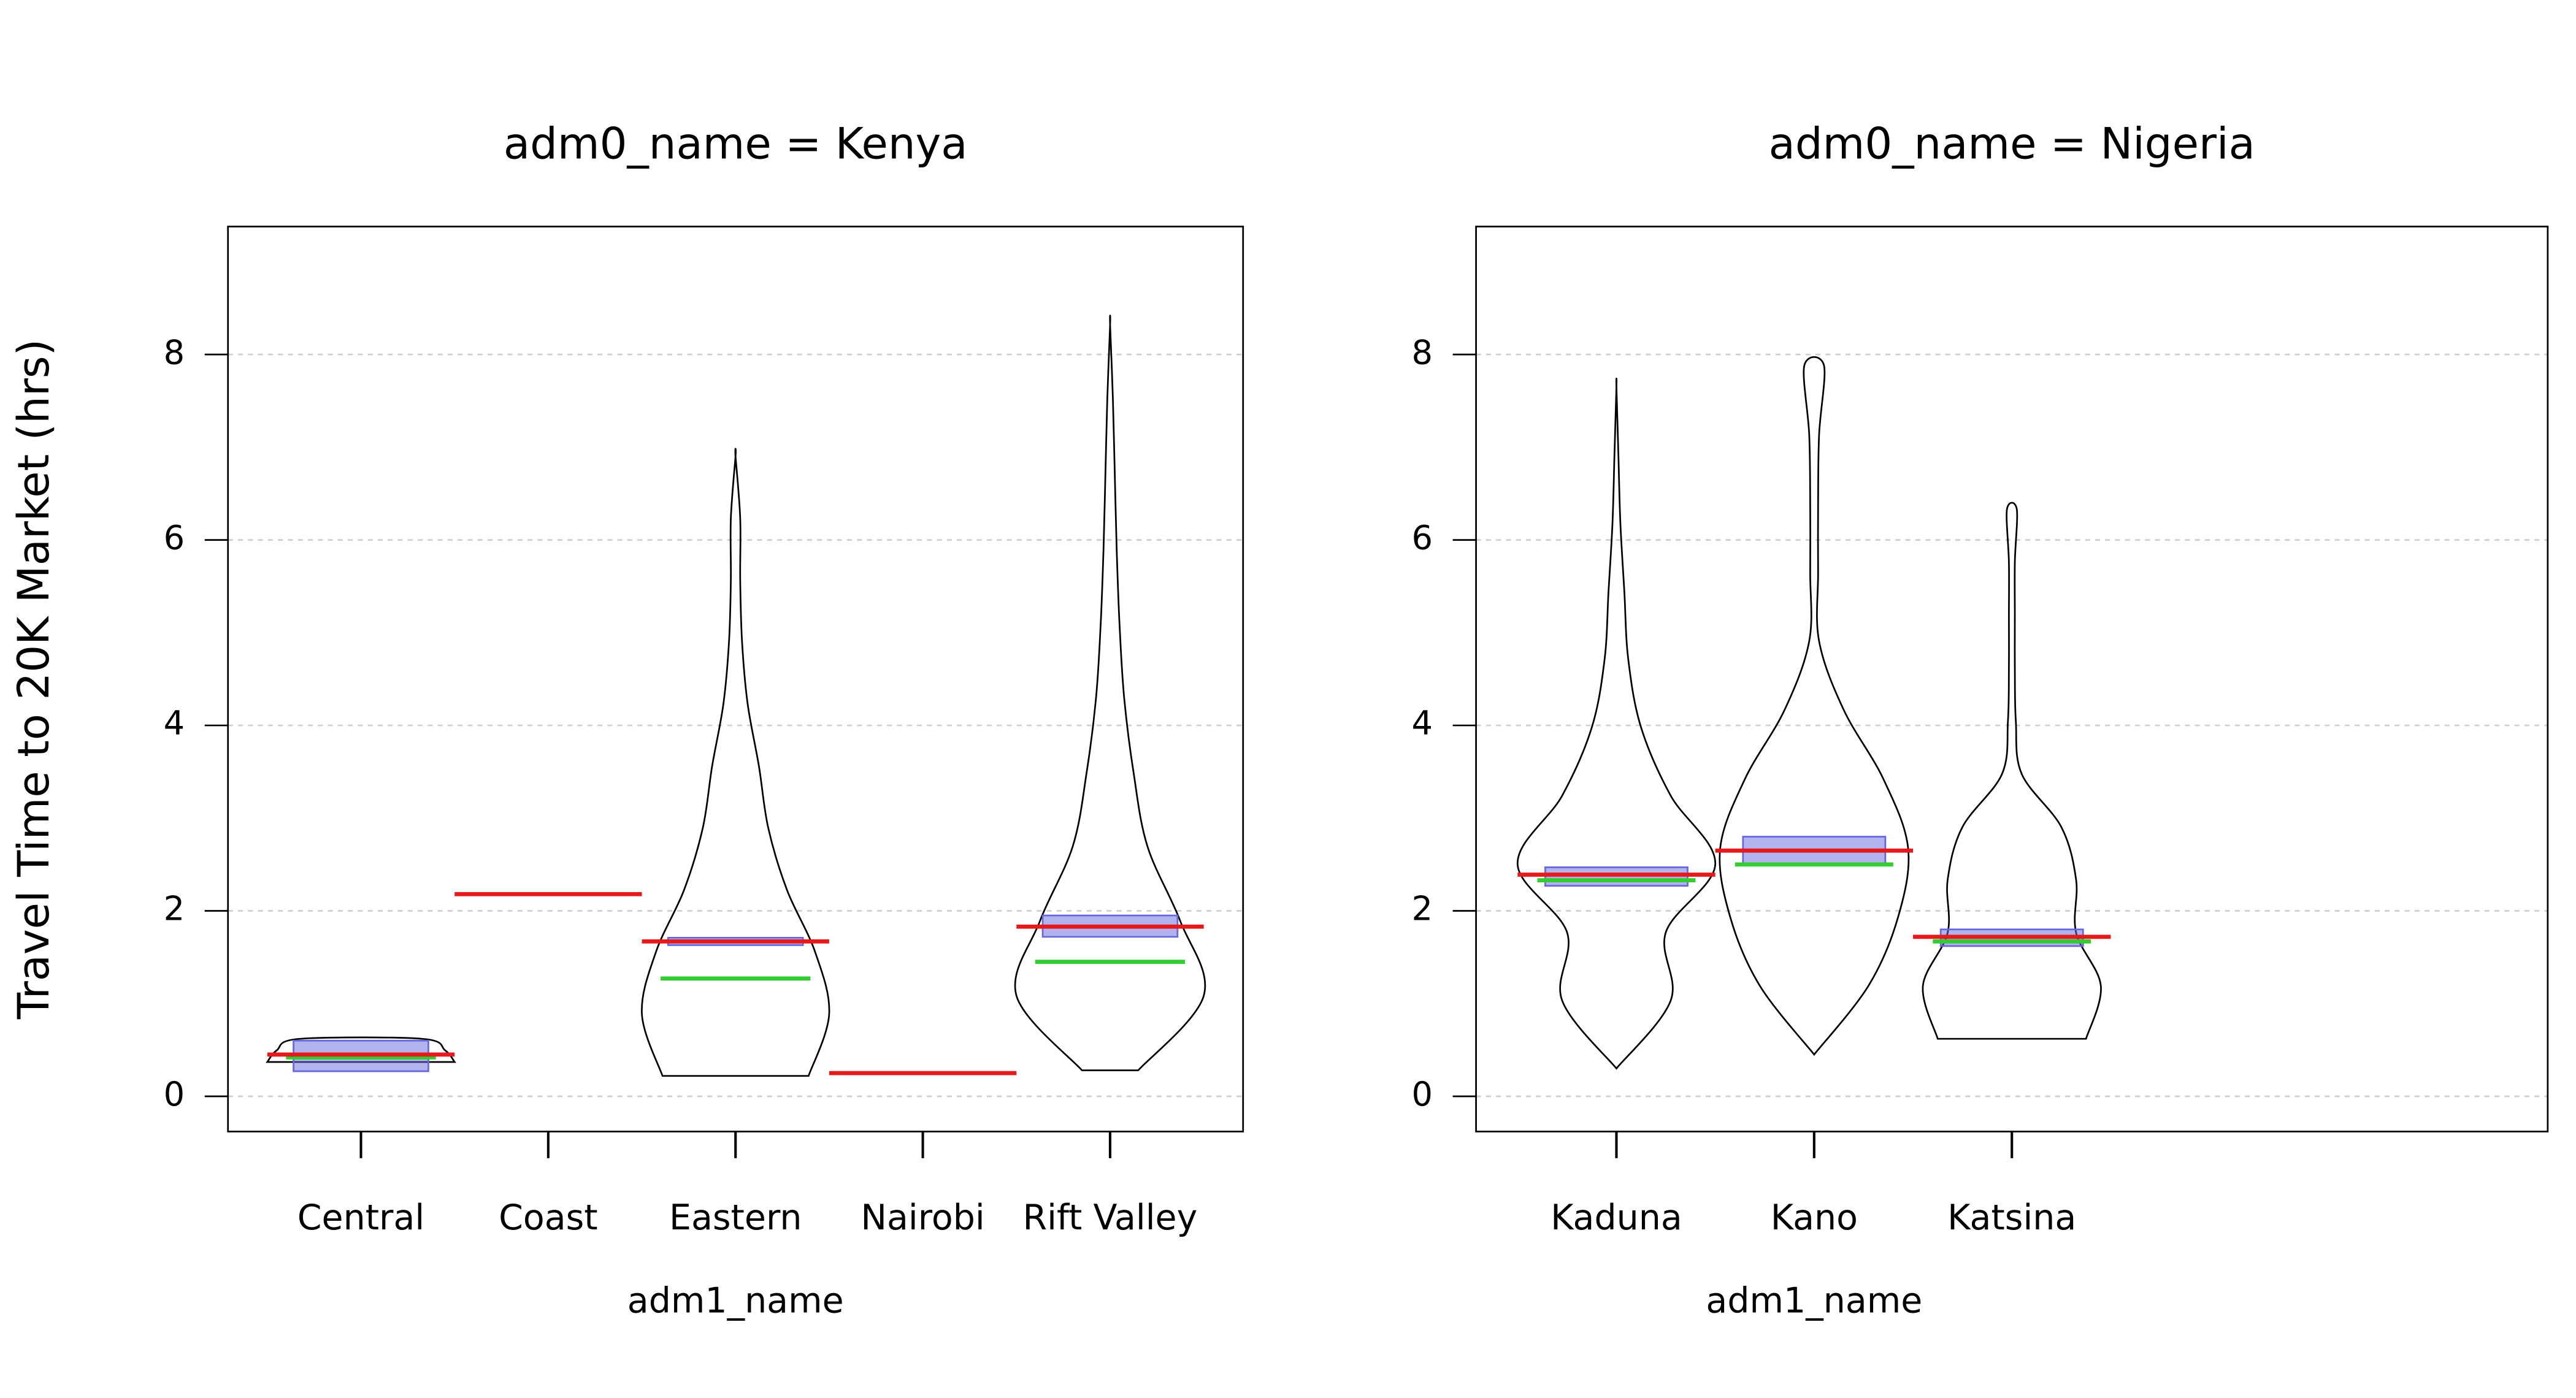  What do you see at coordinates (735, 1218) in the screenshot?
I see `x-tick-label: Eastern` at bounding box center [735, 1218].